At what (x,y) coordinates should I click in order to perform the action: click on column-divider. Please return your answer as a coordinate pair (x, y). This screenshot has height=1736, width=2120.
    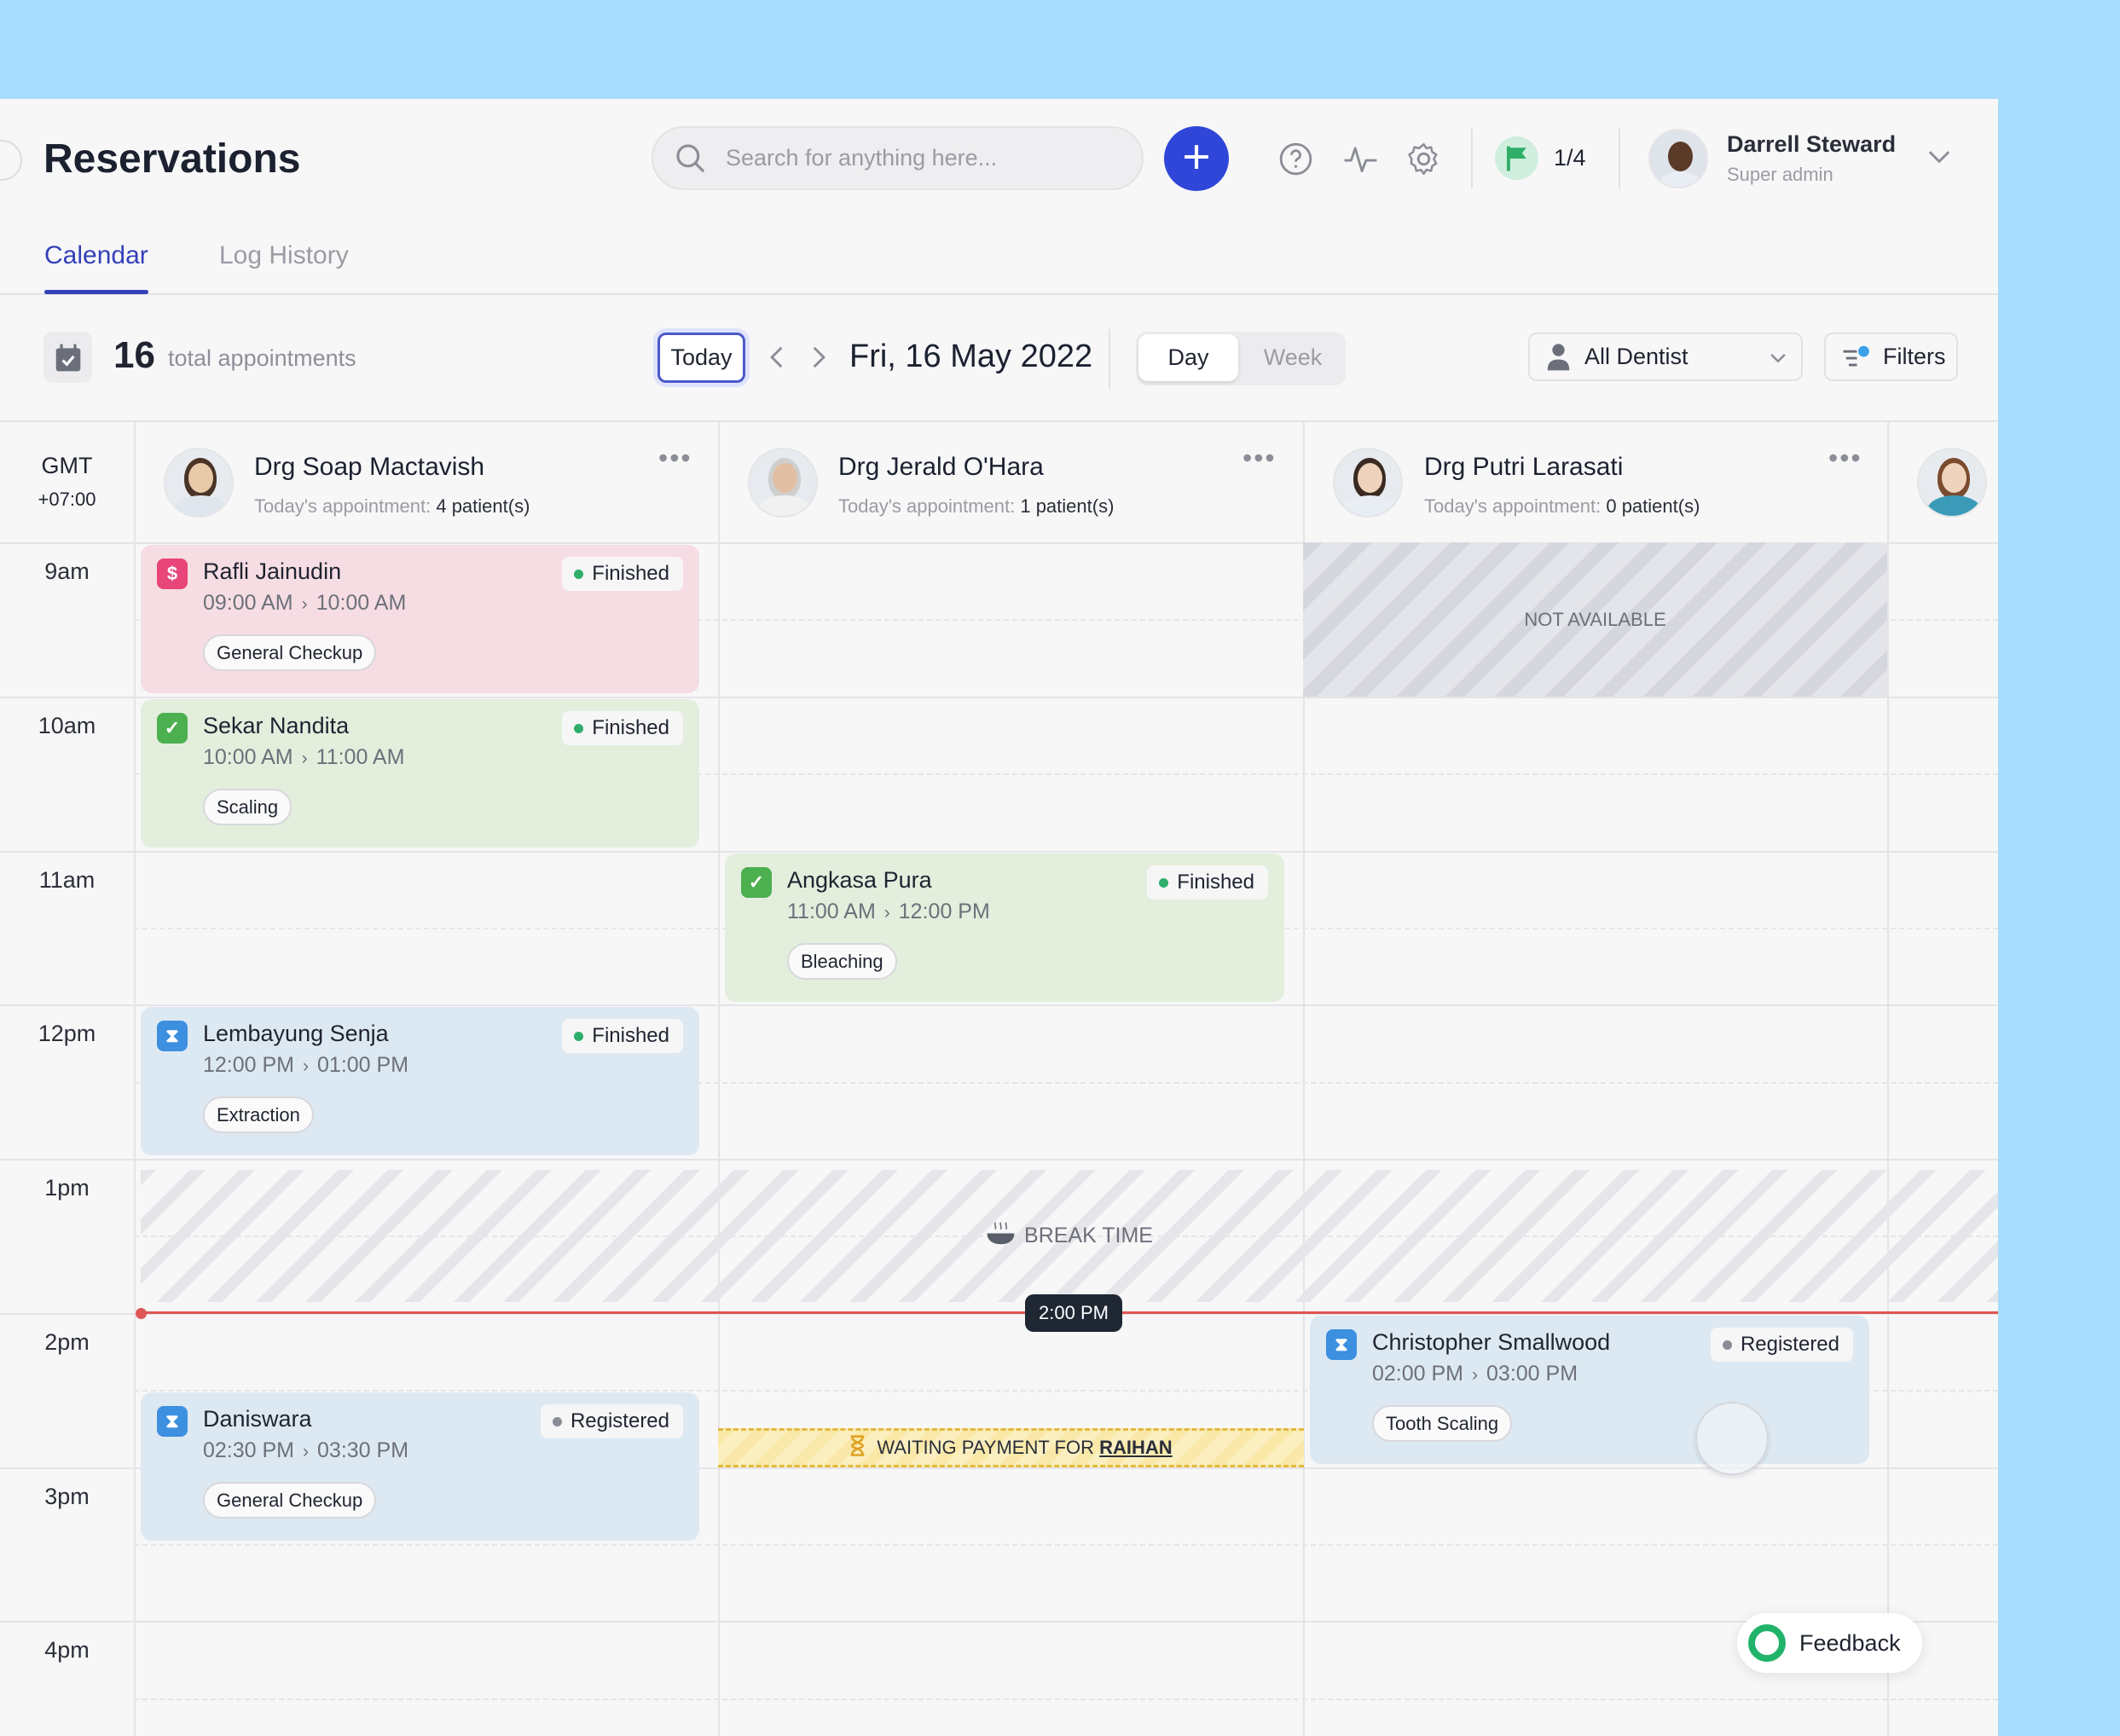
    Looking at the image, I should click on (1888, 1078).